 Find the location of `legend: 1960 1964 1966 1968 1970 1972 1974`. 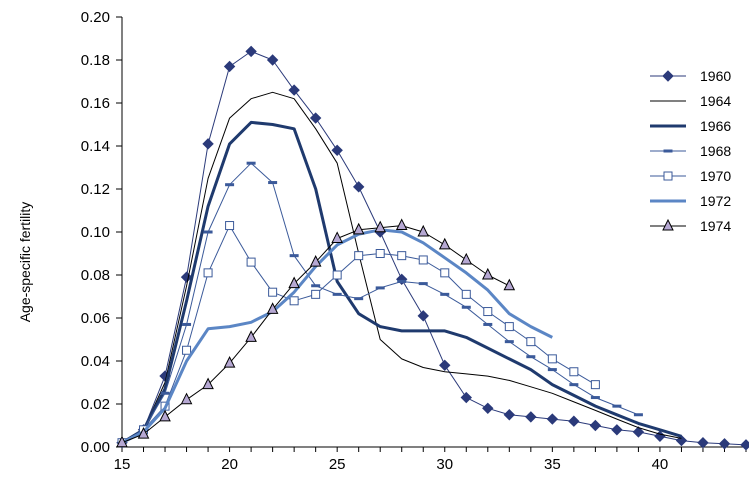

legend: 1960 1964 1966 1968 1970 1972 1974 is located at coordinates (690, 151).